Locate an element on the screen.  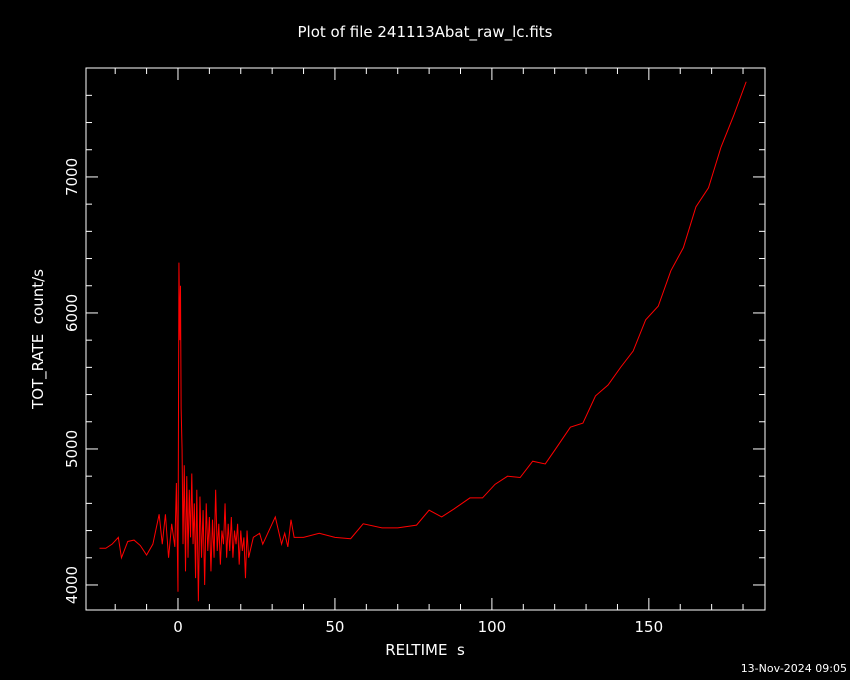
y-tick-label: 7000 is located at coordinates (72, 177).